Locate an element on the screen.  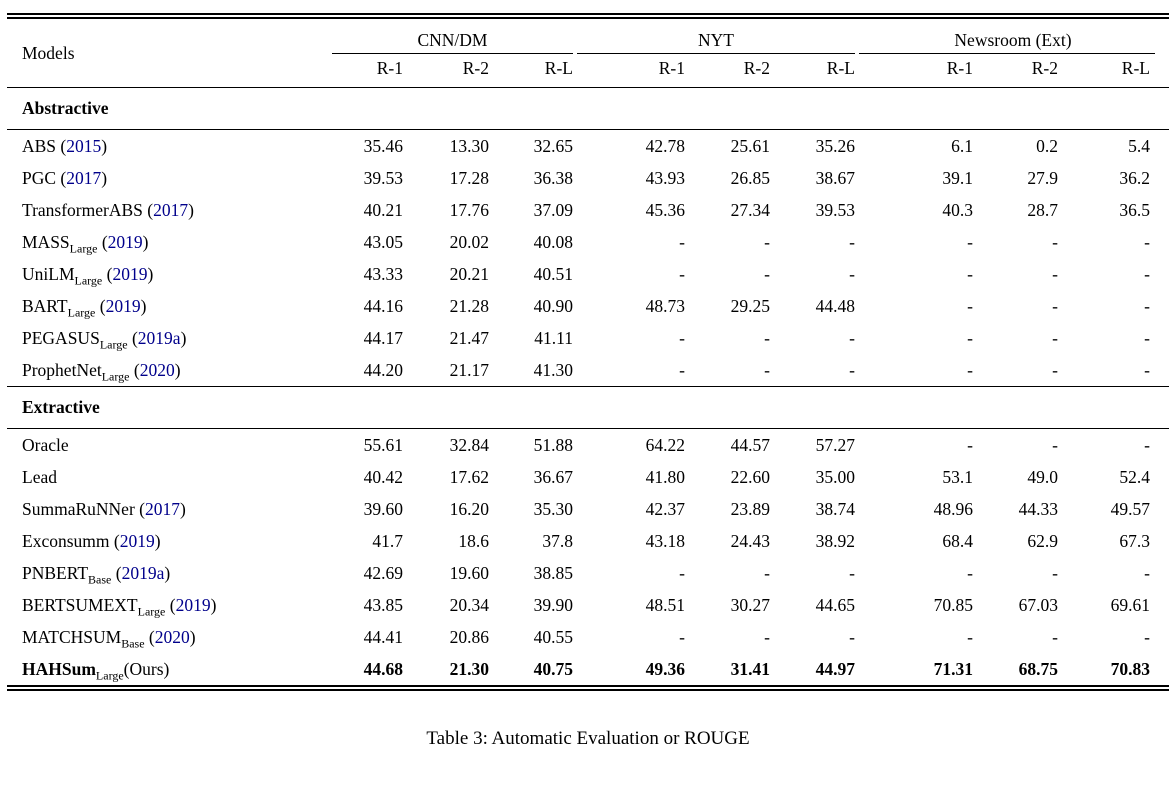
metric-value: 68.4 is located at coordinates (957, 540).